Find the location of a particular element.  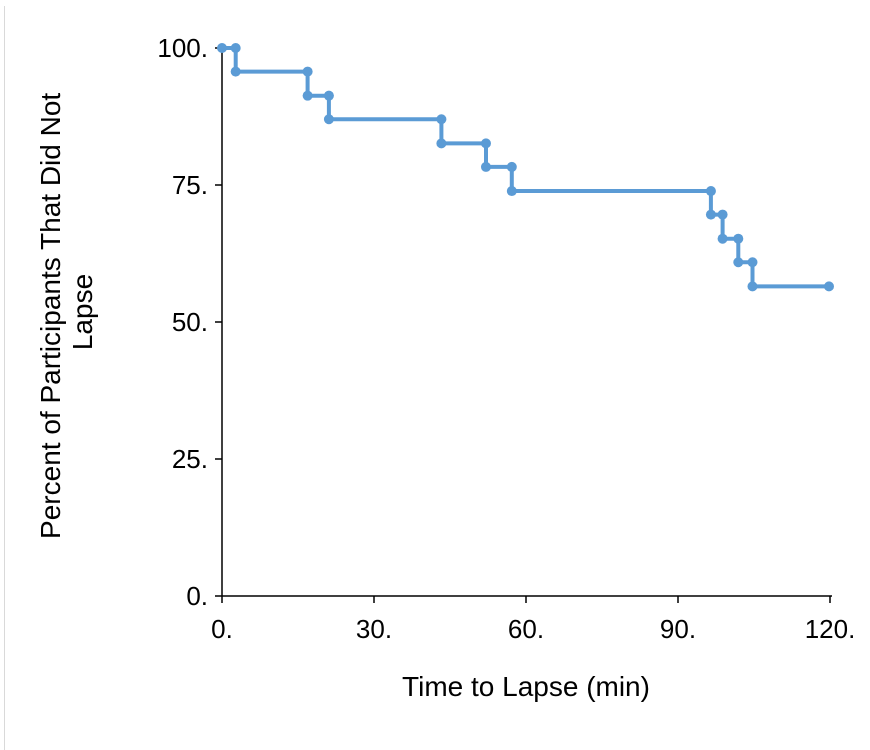

y-tick-label: 25. is located at coordinates (190, 459).